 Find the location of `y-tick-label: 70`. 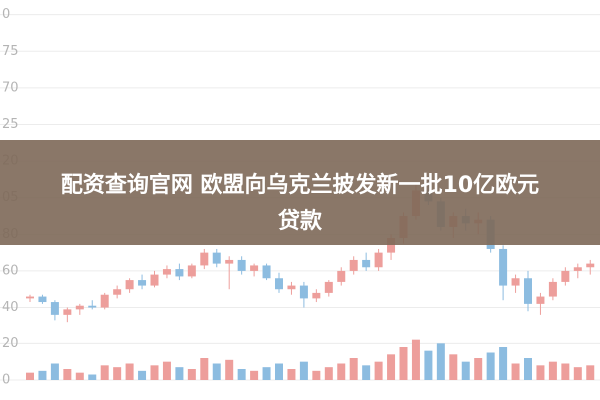

y-tick-label: 70 is located at coordinates (10, 87).